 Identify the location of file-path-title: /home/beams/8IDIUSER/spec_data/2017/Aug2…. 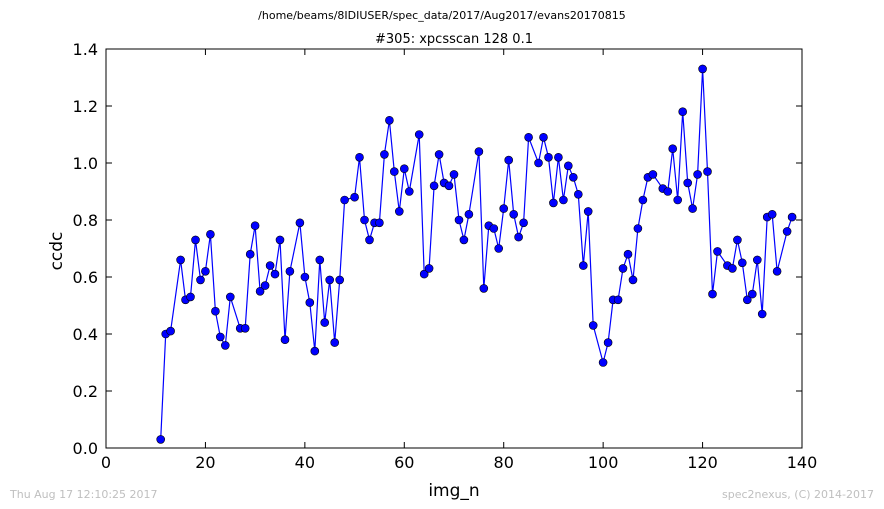
(442, 15).